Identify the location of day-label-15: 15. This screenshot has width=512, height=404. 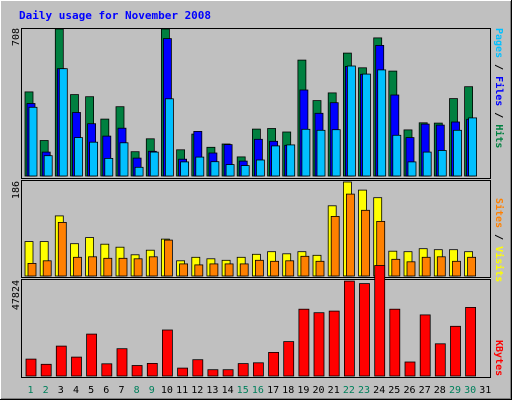
(243, 390).